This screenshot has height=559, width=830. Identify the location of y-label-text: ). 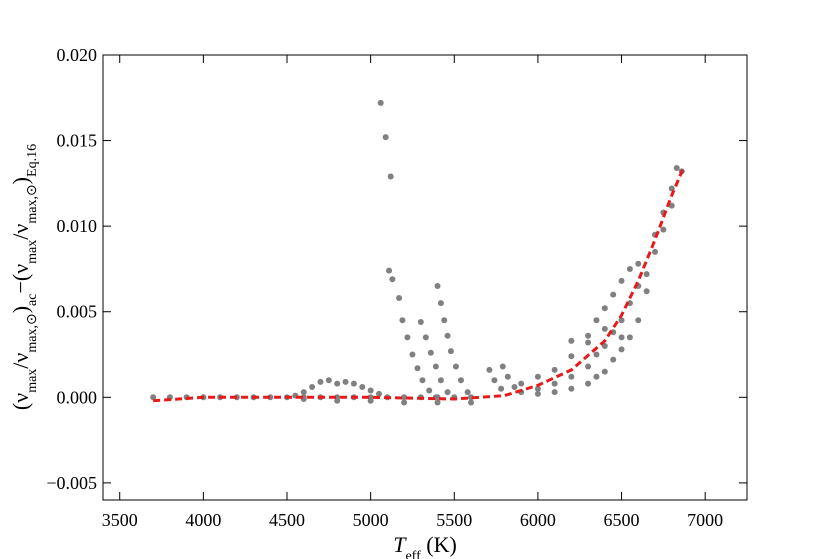
(20, 309).